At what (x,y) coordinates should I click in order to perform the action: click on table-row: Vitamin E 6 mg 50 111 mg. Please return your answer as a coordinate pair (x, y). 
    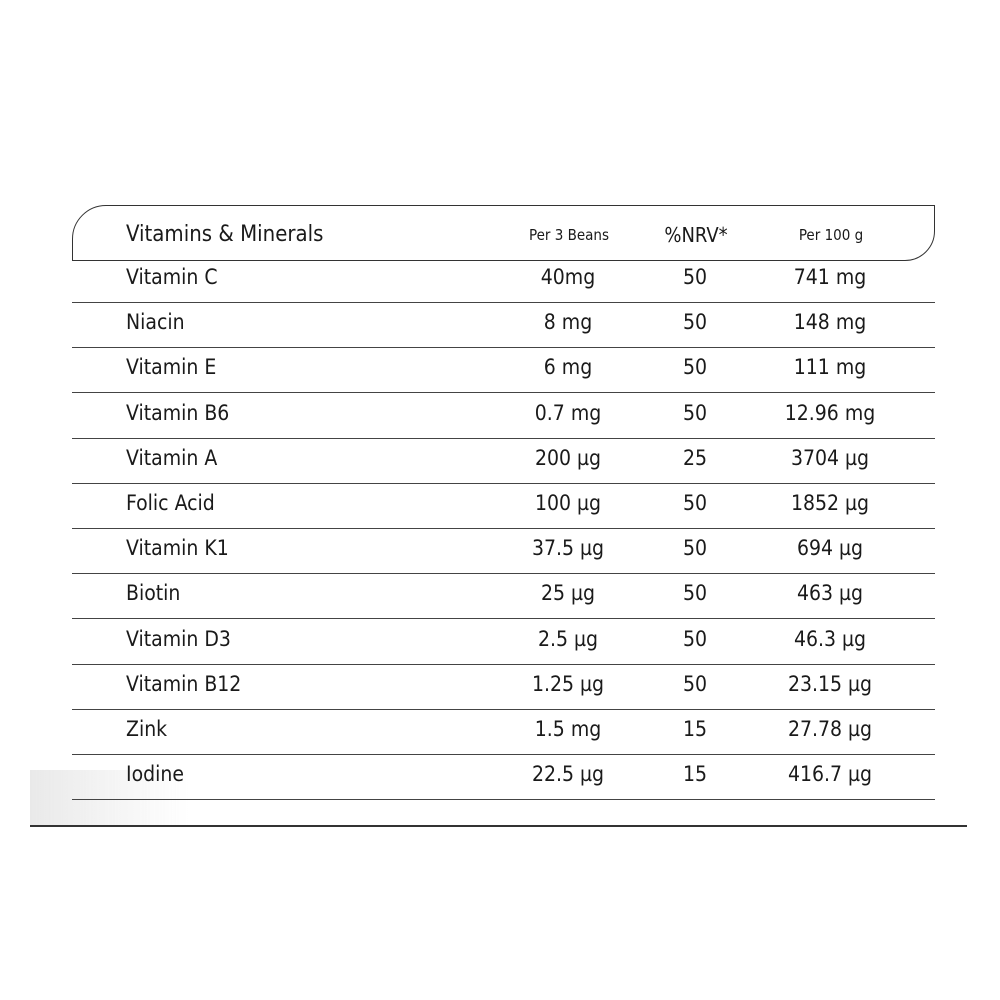
    Looking at the image, I should click on (503, 370).